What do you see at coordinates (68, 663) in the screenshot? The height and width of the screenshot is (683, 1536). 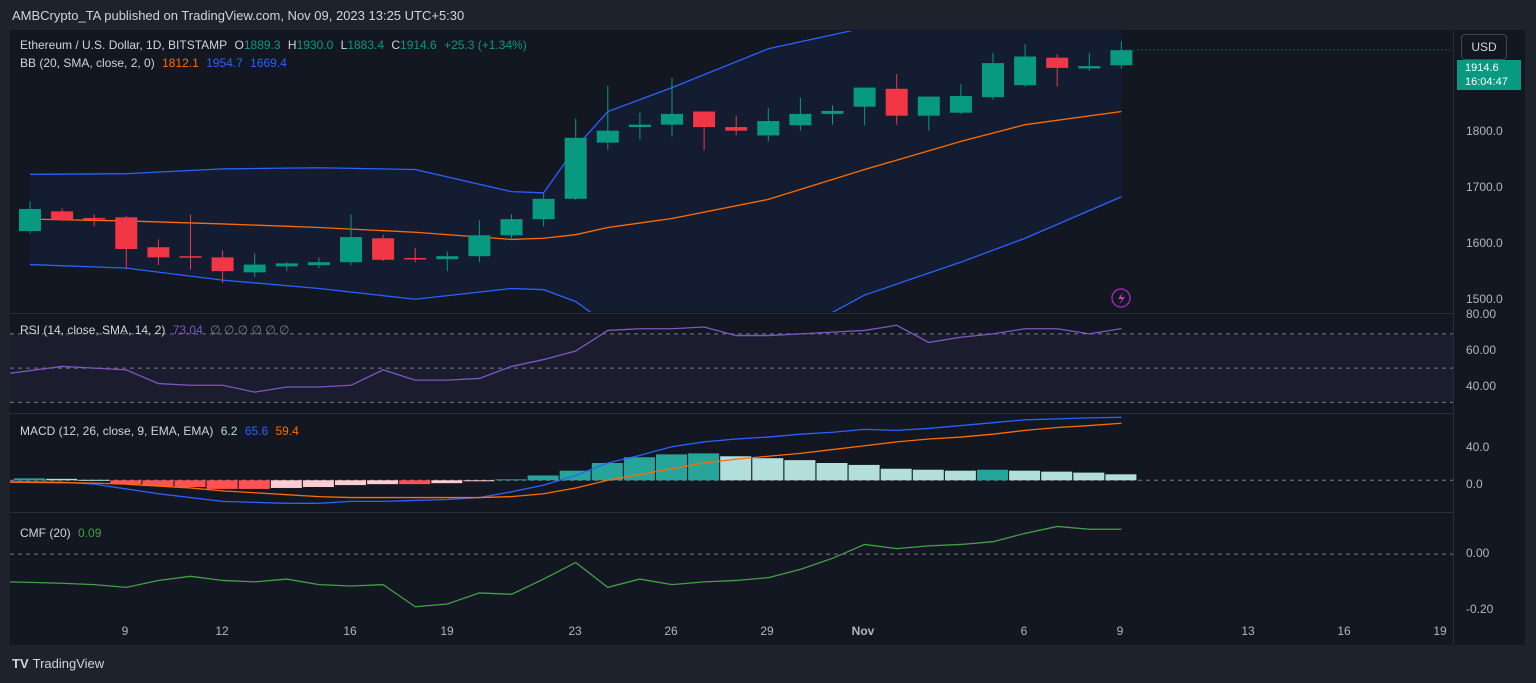 I see `brand-name: TradingView` at bounding box center [68, 663].